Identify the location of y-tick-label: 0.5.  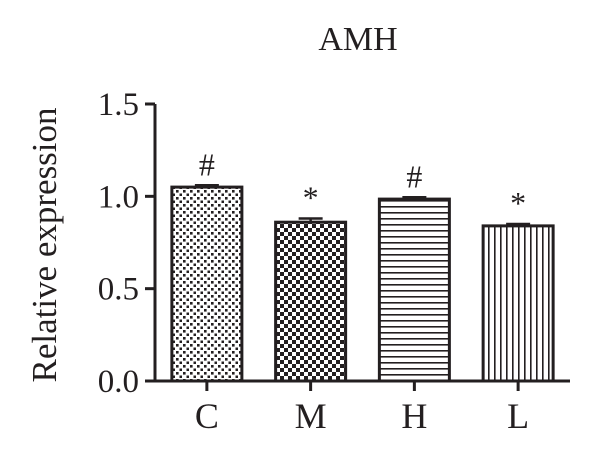
(118, 290).